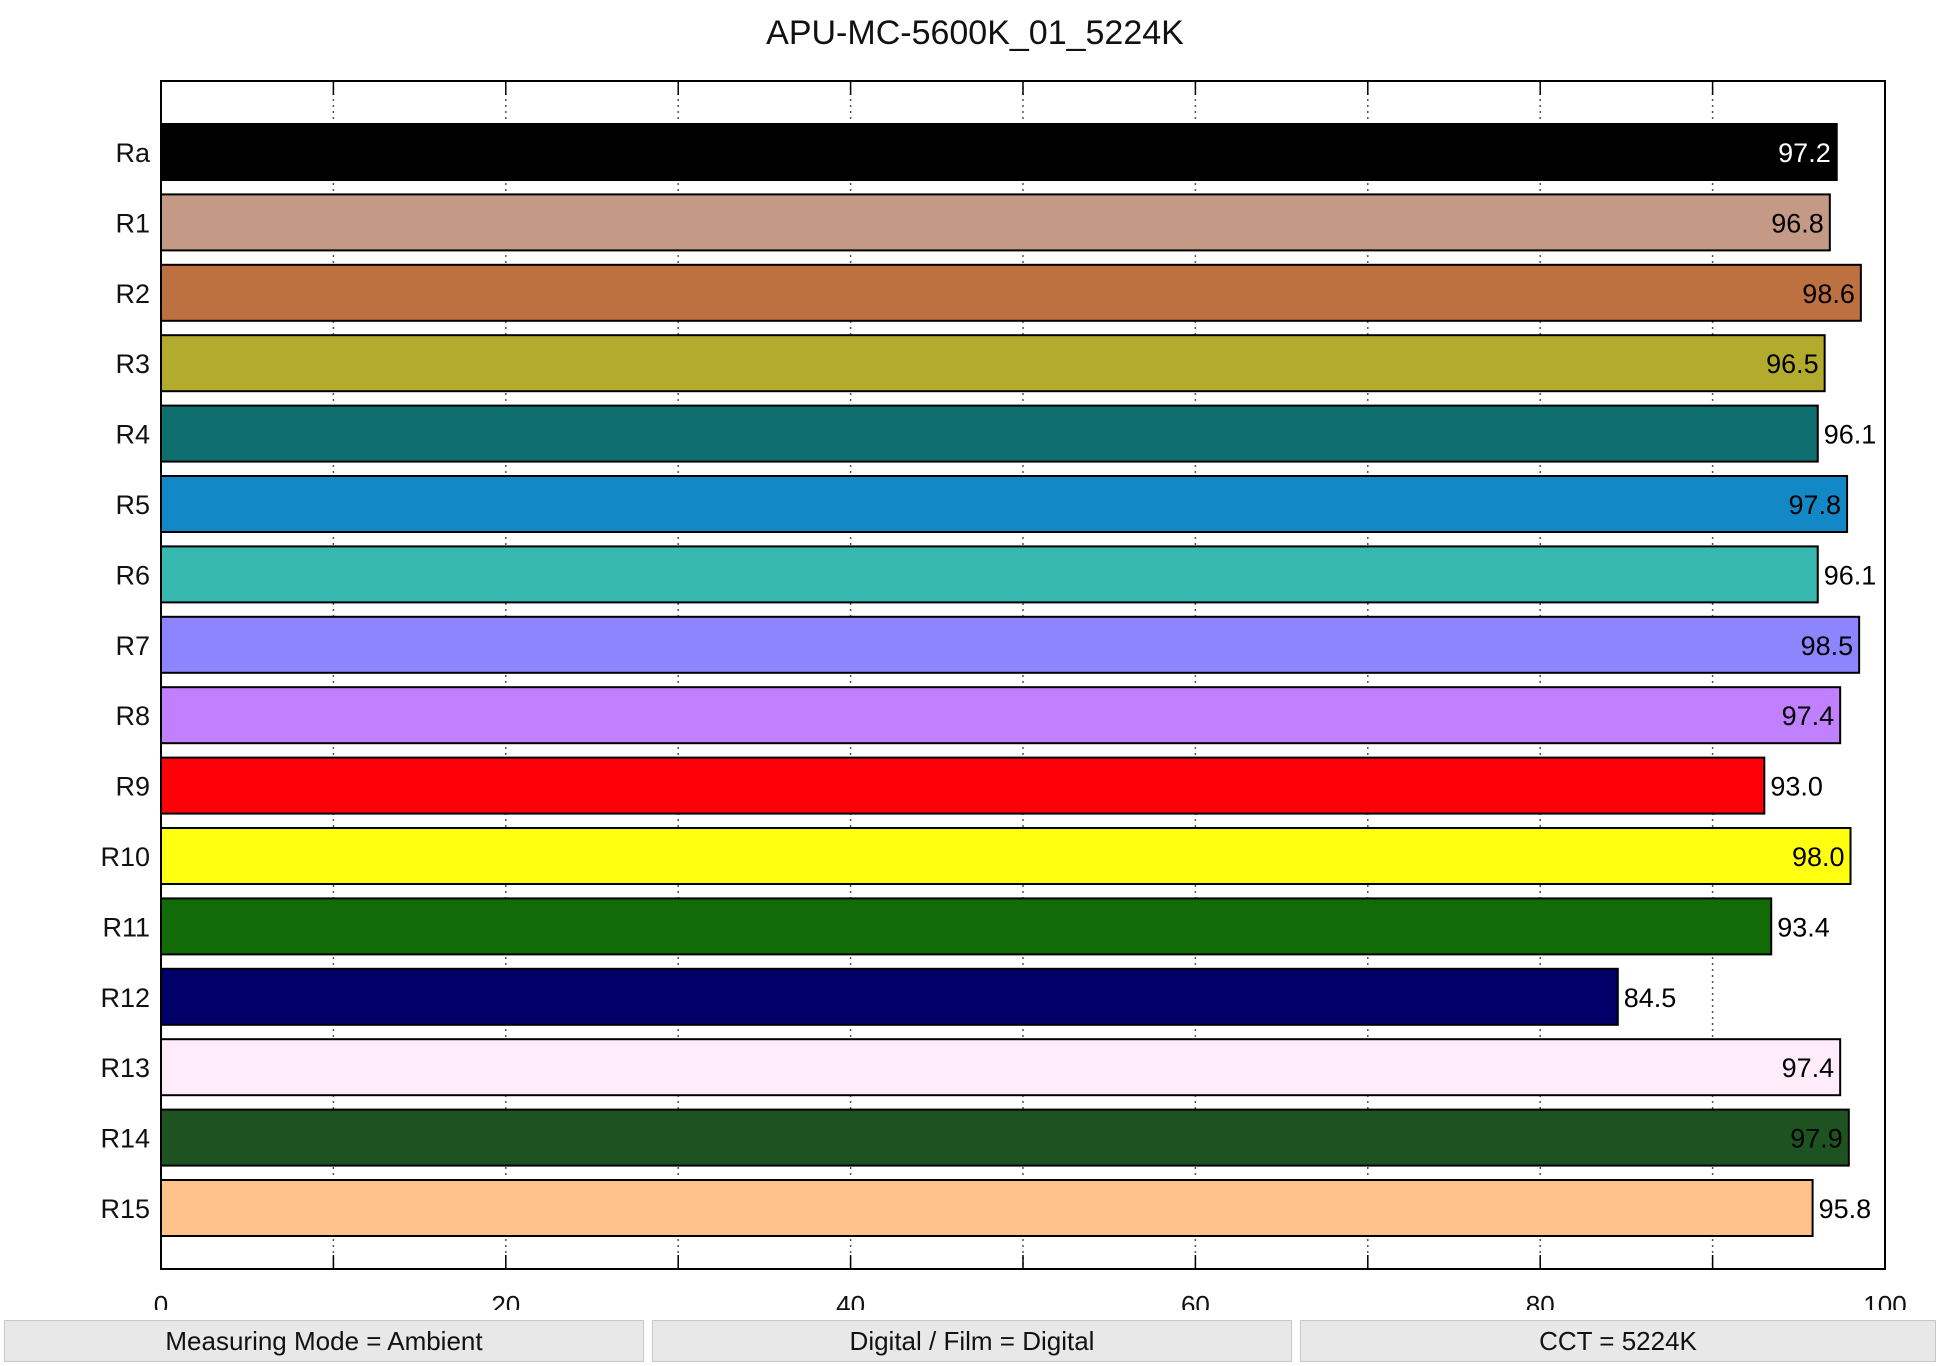 The height and width of the screenshot is (1366, 1940). Describe the element at coordinates (125, 1068) in the screenshot. I see `category-label: R13` at that location.